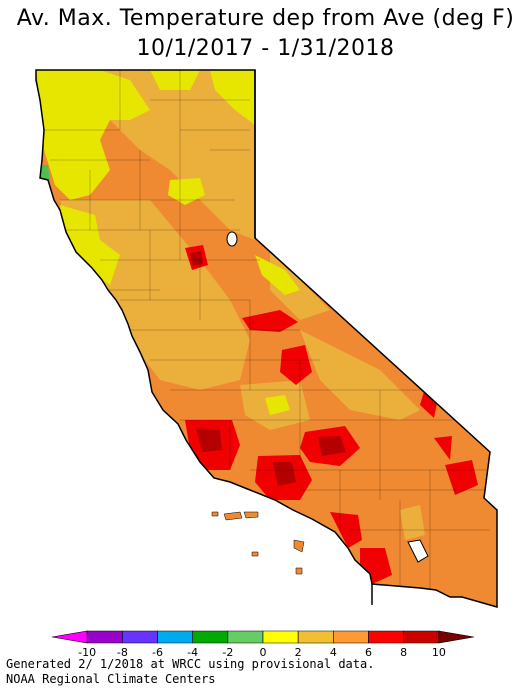  What do you see at coordinates (368, 652) in the screenshot?
I see `legend-tick-label: 6` at bounding box center [368, 652].